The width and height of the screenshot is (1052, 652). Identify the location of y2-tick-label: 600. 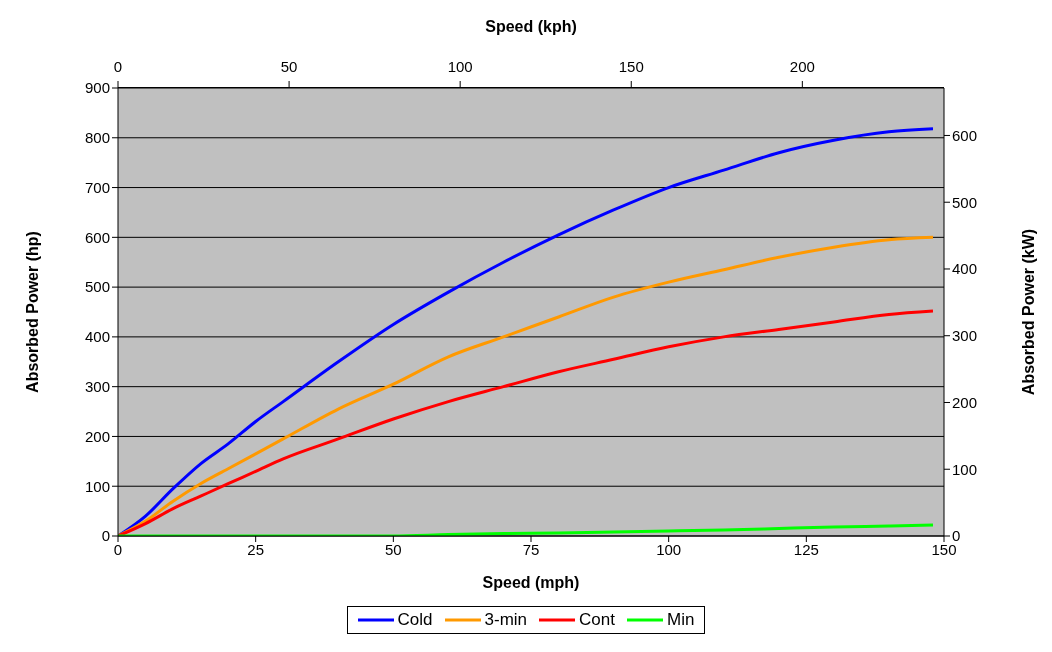
(965, 135).